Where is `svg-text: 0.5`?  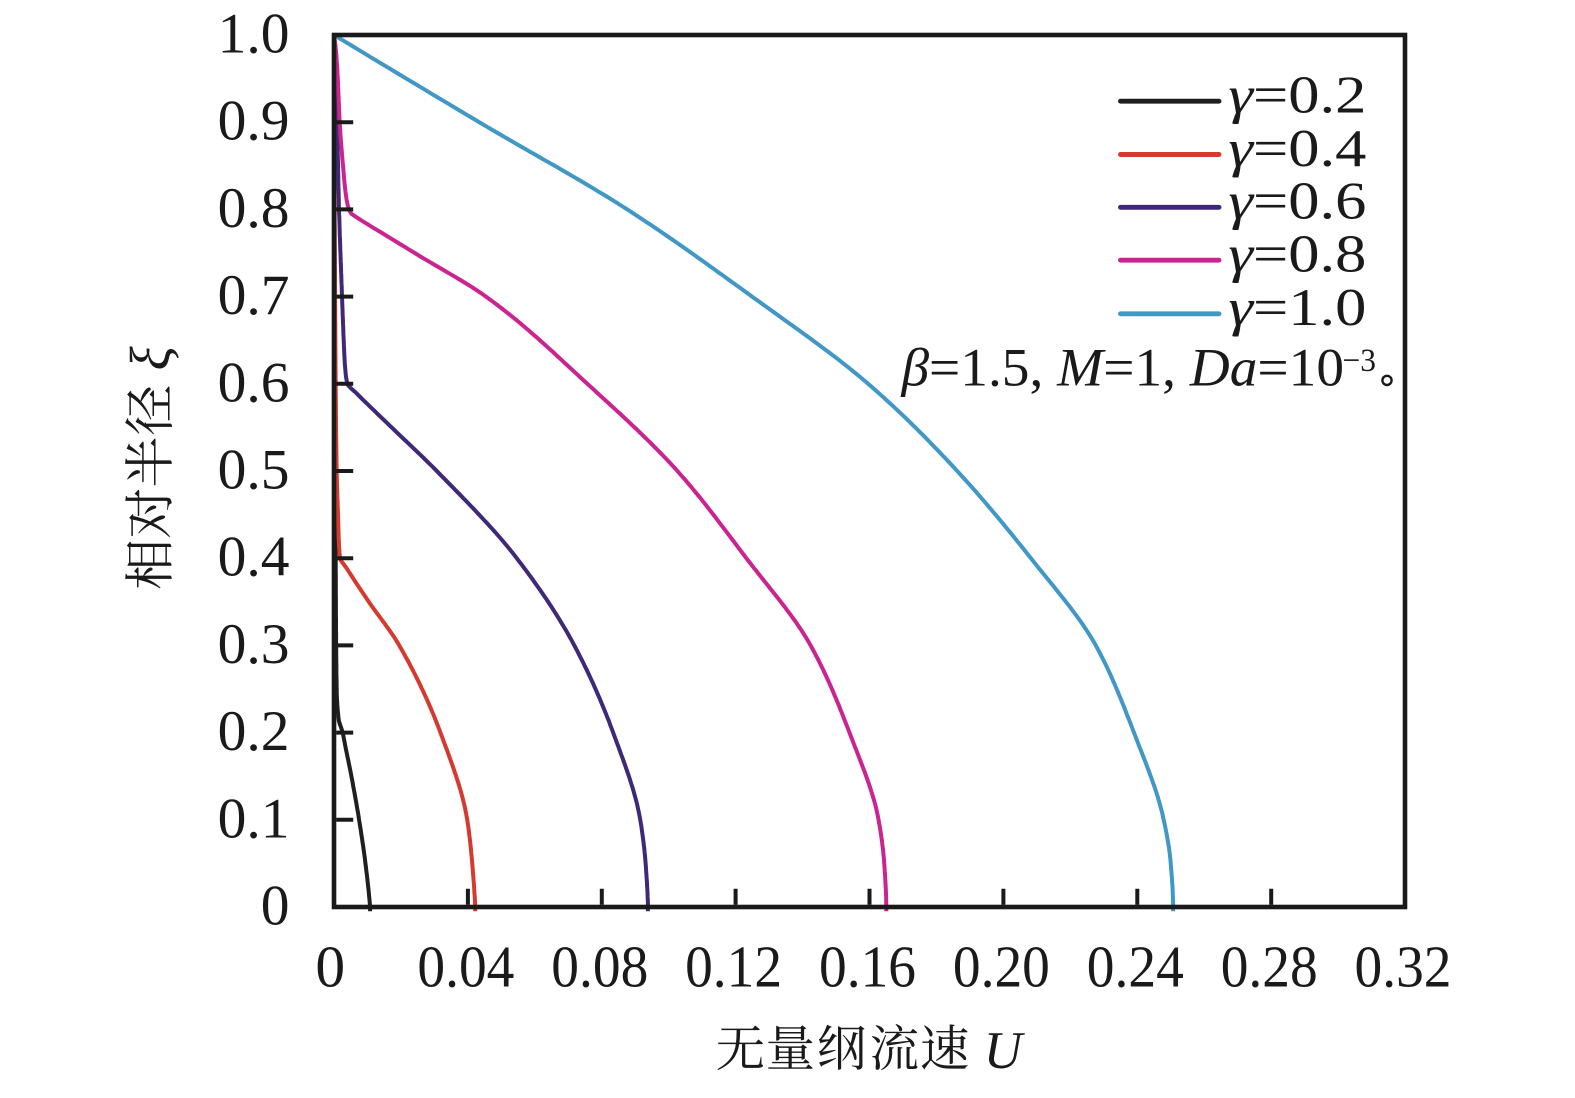
svg-text: 0.5 is located at coordinates (254, 470).